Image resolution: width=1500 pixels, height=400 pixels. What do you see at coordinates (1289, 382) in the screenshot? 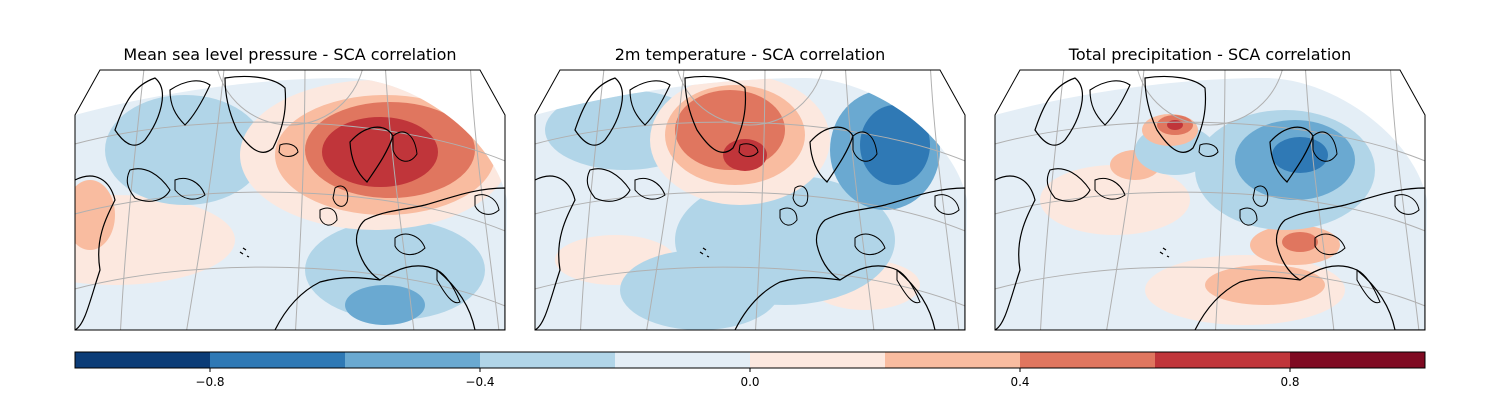
I see `colorbar-tick-label: 0.8` at bounding box center [1289, 382].